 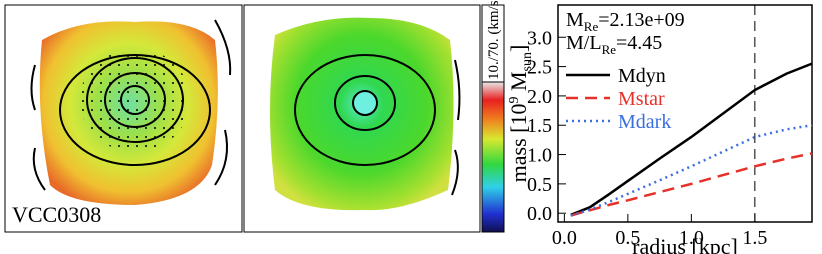 What do you see at coordinates (539, 214) in the screenshot?
I see `y-tick-label: 0.0` at bounding box center [539, 214].